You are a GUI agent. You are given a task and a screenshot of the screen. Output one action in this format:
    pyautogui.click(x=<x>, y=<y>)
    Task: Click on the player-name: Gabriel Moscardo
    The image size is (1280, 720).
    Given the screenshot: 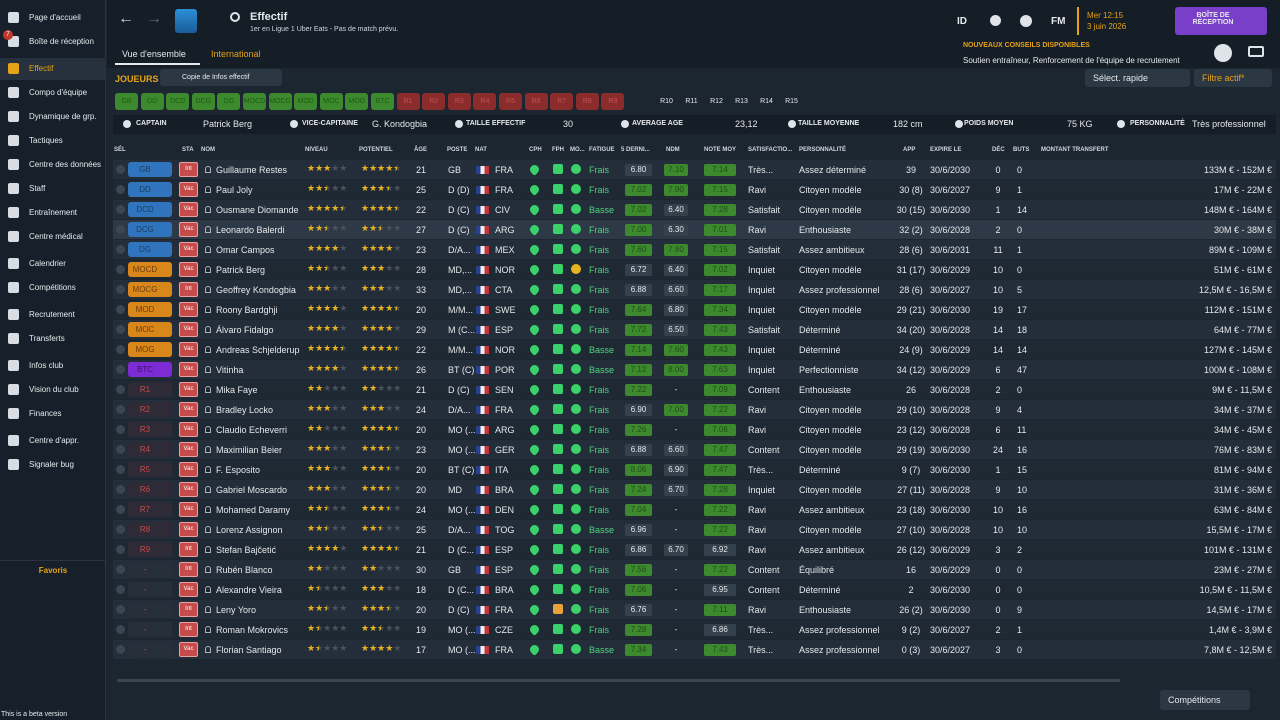 What is the action you would take?
    pyautogui.click(x=252, y=490)
    